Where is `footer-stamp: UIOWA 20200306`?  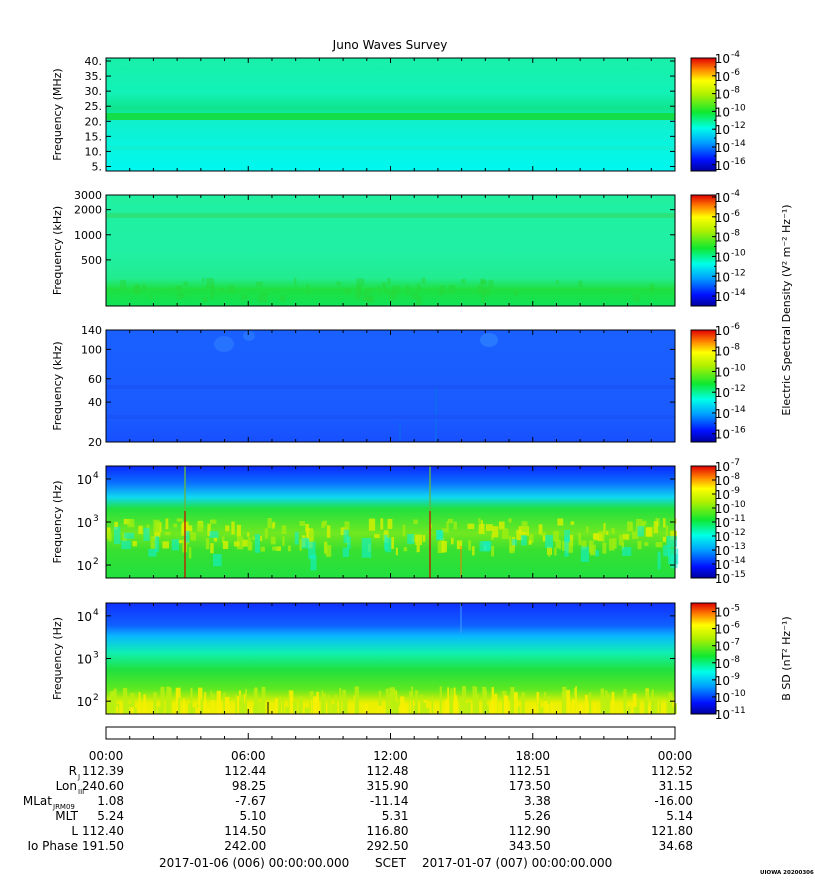
footer-stamp: UIOWA 20200306 is located at coordinates (787, 873).